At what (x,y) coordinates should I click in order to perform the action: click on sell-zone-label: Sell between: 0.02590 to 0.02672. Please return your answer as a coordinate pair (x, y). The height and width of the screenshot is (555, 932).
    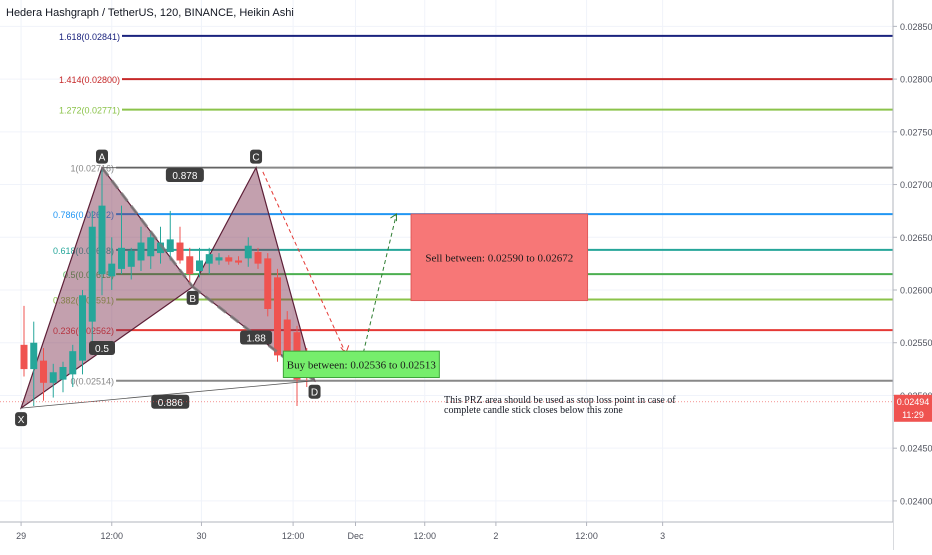
    Looking at the image, I should click on (499, 258).